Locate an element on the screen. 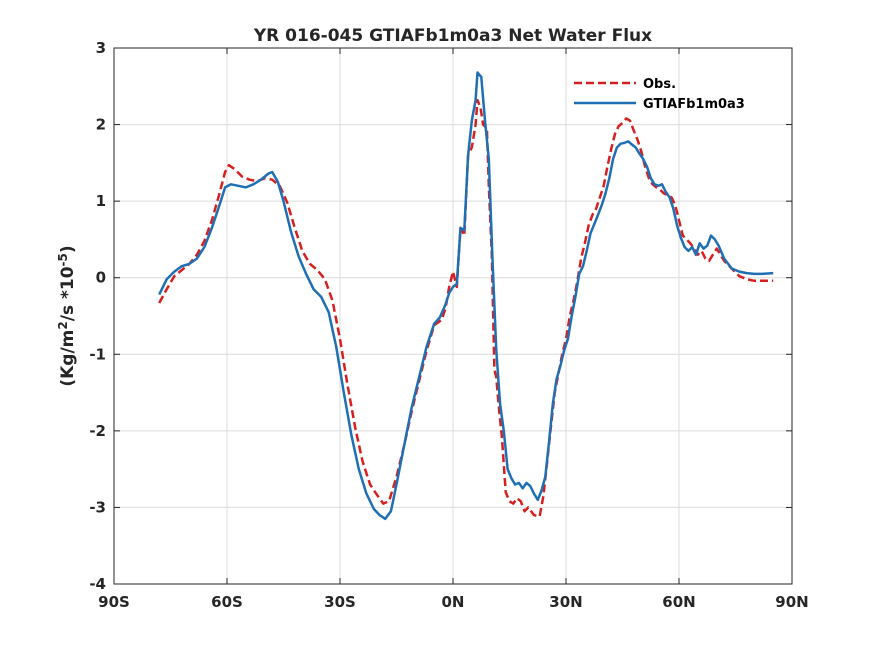 Image resolution: width=875 pixels, height=656 pixels. y-tick-label: -1 is located at coordinates (97, 354).